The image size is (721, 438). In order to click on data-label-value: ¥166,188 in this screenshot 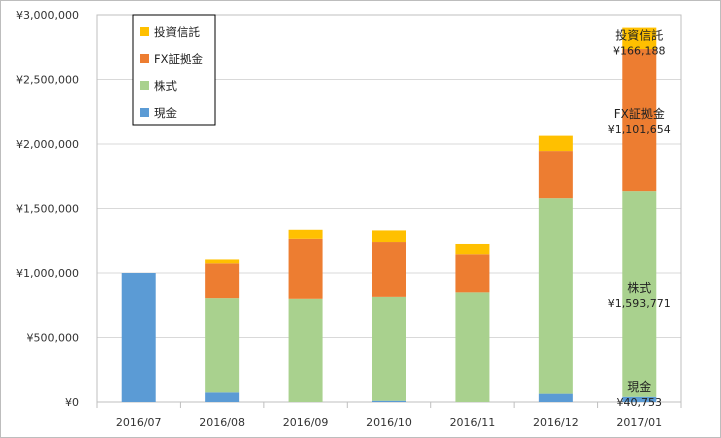, I will do `click(639, 51)`.